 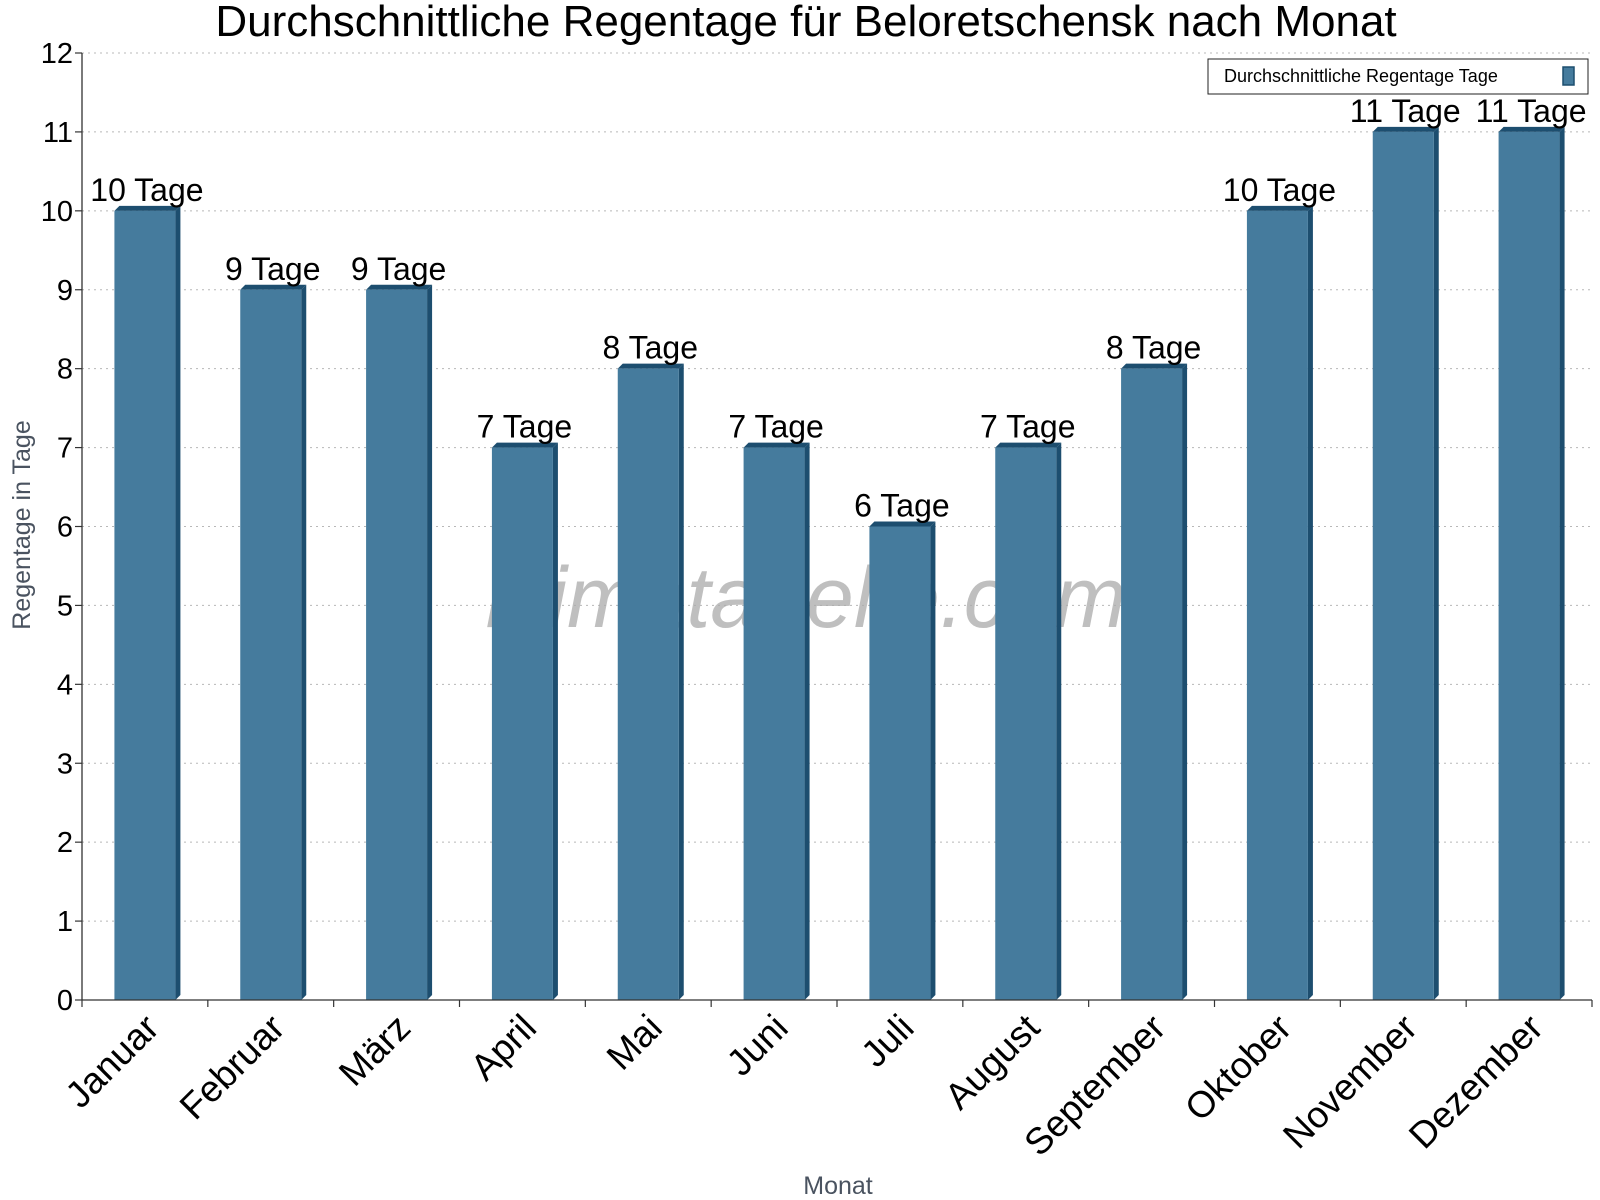 What do you see at coordinates (65, 449) in the screenshot?
I see `y-tick-label: 7` at bounding box center [65, 449].